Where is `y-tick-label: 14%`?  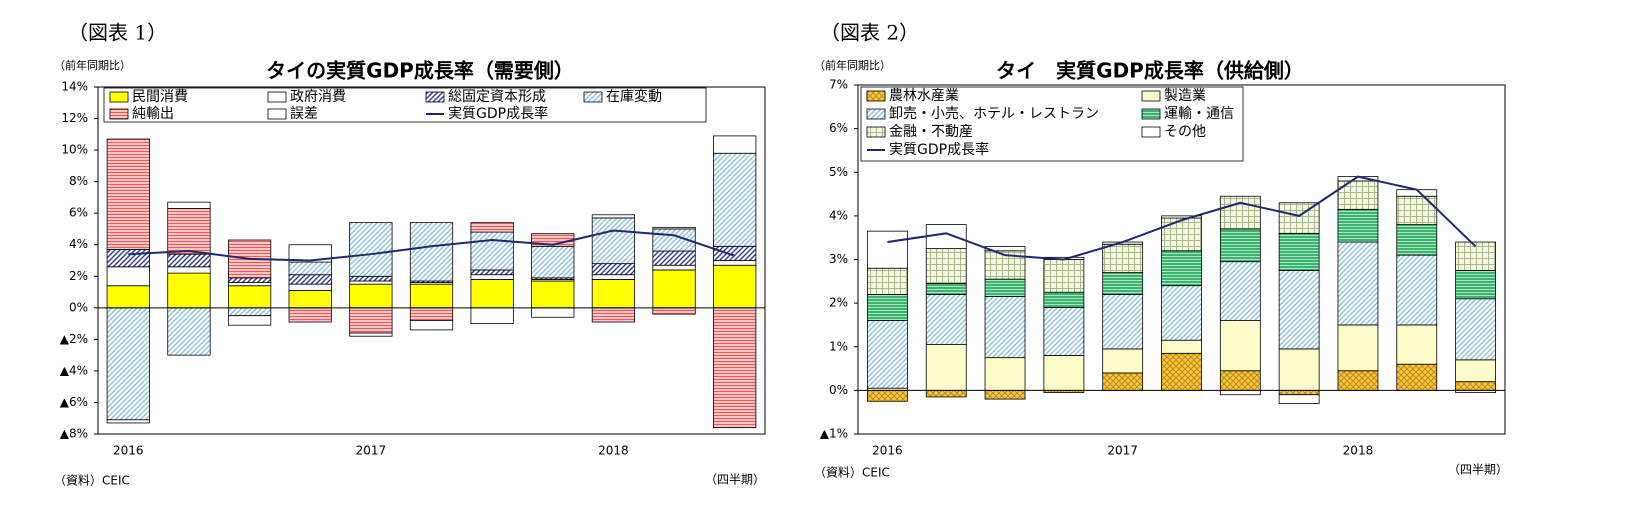 y-tick-label: 14% is located at coordinates (74, 87).